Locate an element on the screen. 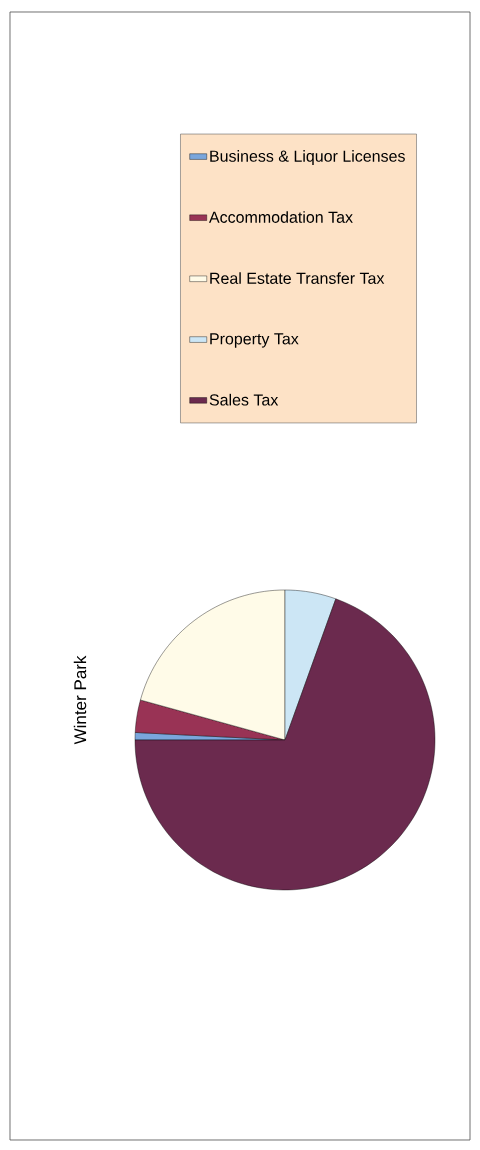 This screenshot has width=480, height=1150. legend-label: Real Estate Transfer Tax is located at coordinates (297, 278).